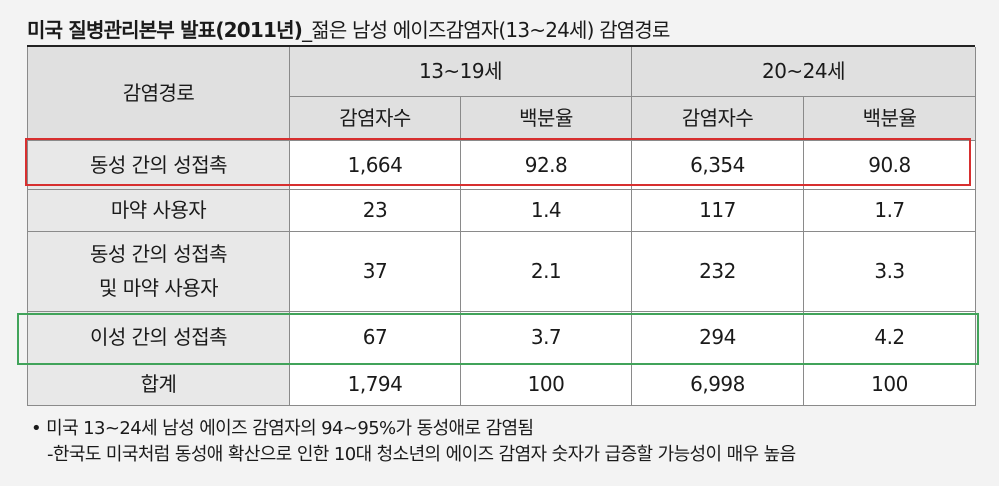  I want to click on table-cell: 1,664, so click(375, 164).